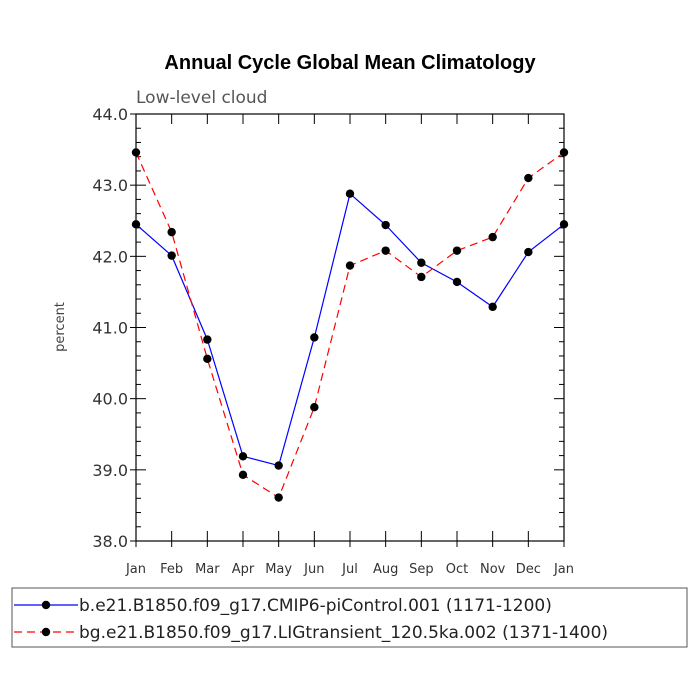 Image resolution: width=700 pixels, height=700 pixels. What do you see at coordinates (110, 256) in the screenshot?
I see `y-tick-label: 42.0` at bounding box center [110, 256].